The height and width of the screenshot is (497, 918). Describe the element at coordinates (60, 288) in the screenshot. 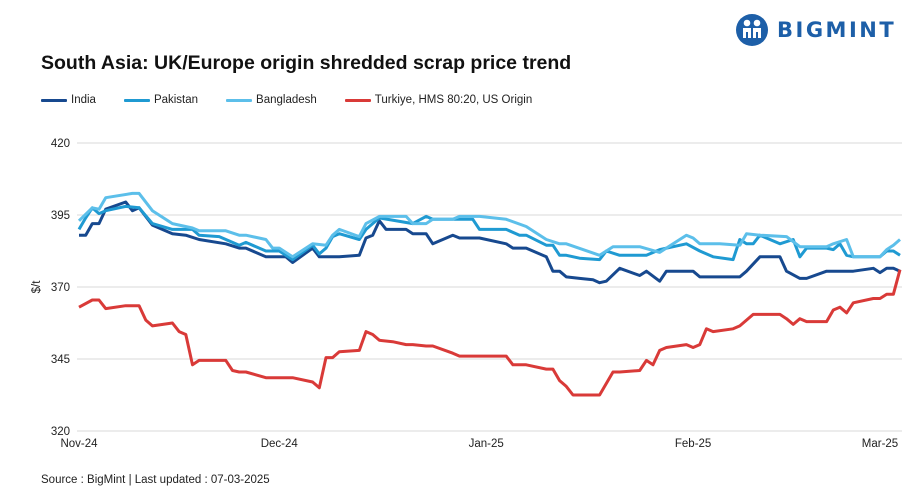

I see `y-tick-label: 370` at that location.